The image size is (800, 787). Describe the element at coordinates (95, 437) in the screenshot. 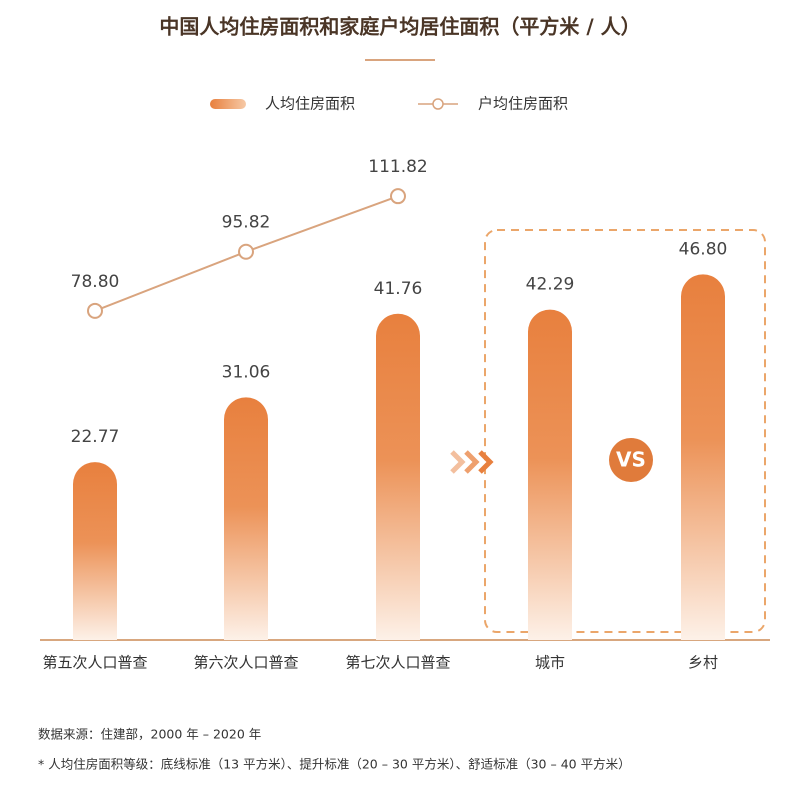

I see `data-label: 22.77` at that location.